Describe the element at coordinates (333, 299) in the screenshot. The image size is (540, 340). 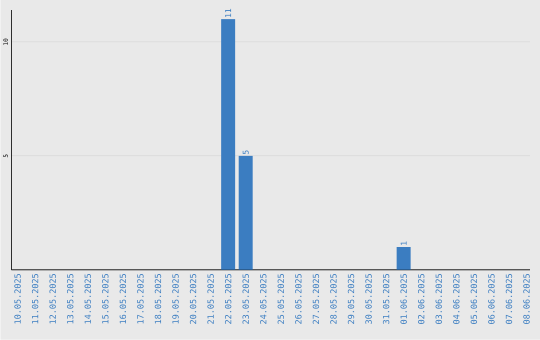
I see `x-tick-label: 28.05.2025` at that location.